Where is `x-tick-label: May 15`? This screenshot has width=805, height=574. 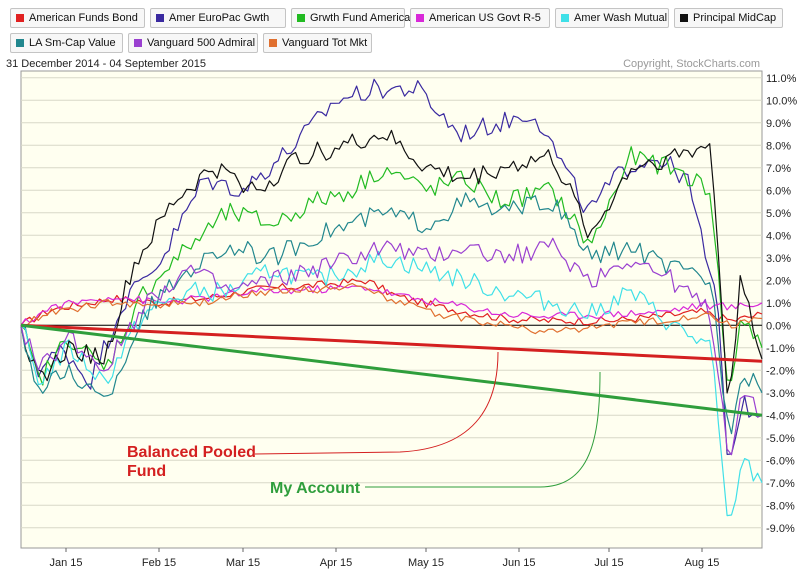
x-tick-label: May 15 is located at coordinates (426, 563).